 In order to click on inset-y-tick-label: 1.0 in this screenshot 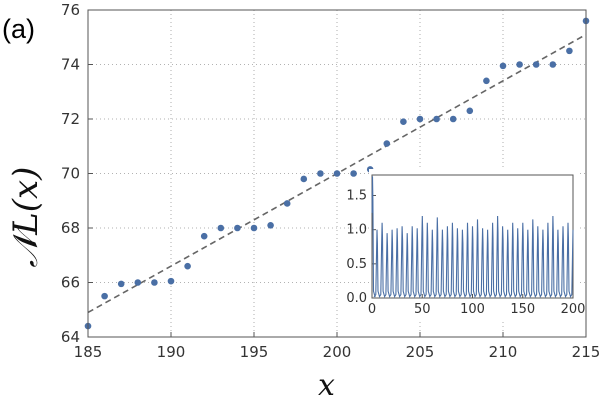, I will do `click(356, 230)`.